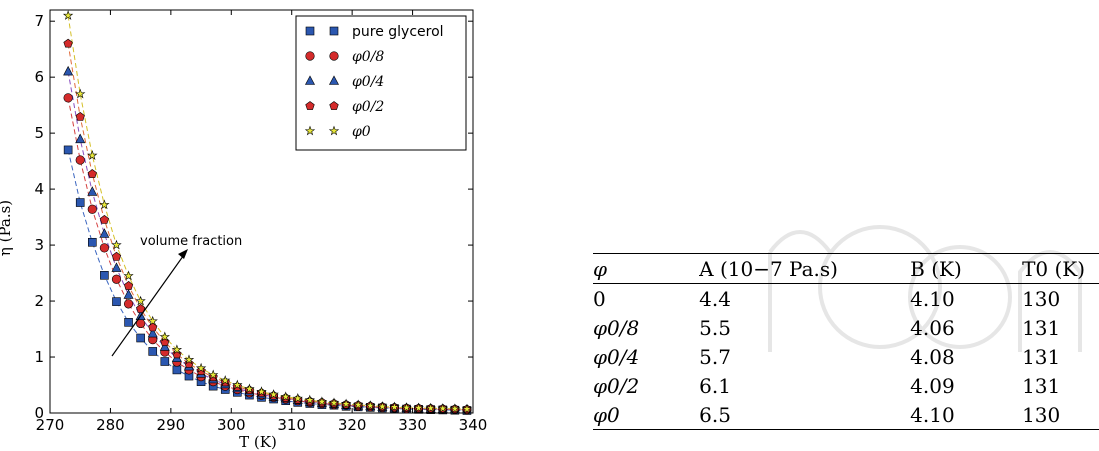 The width and height of the screenshot is (1099, 451). I want to click on x-tick-label: 270, so click(50, 425).